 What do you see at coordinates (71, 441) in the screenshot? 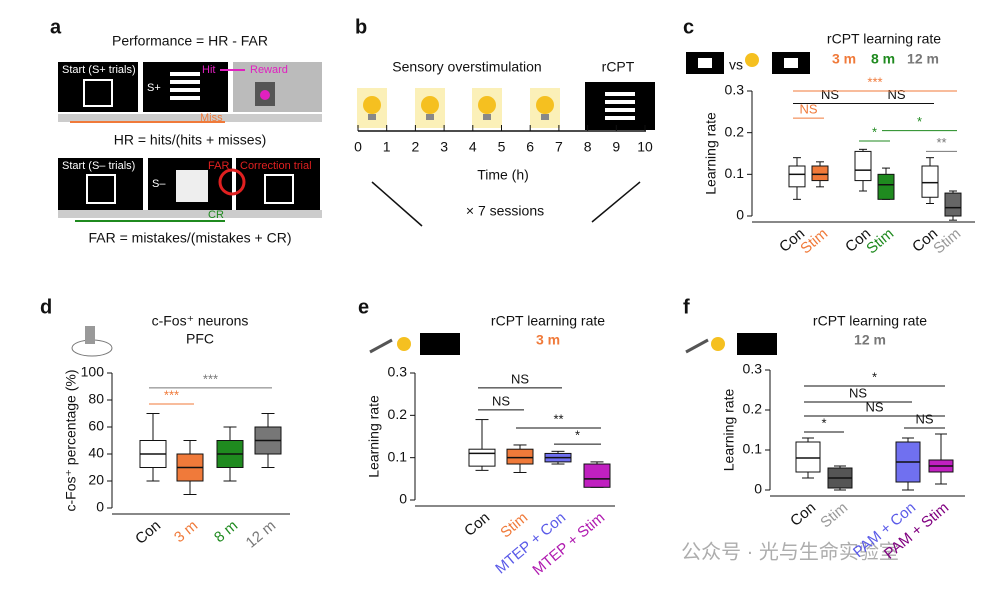
I see `y-axis-label: c-Fos⁺ percentage (%)` at bounding box center [71, 441].